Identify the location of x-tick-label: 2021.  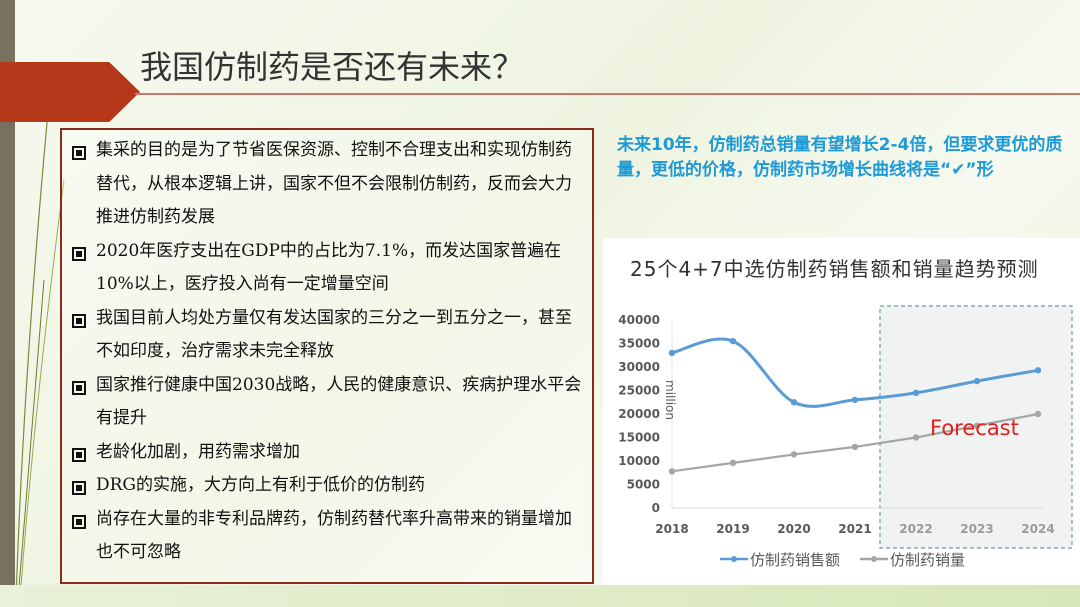
(854, 529).